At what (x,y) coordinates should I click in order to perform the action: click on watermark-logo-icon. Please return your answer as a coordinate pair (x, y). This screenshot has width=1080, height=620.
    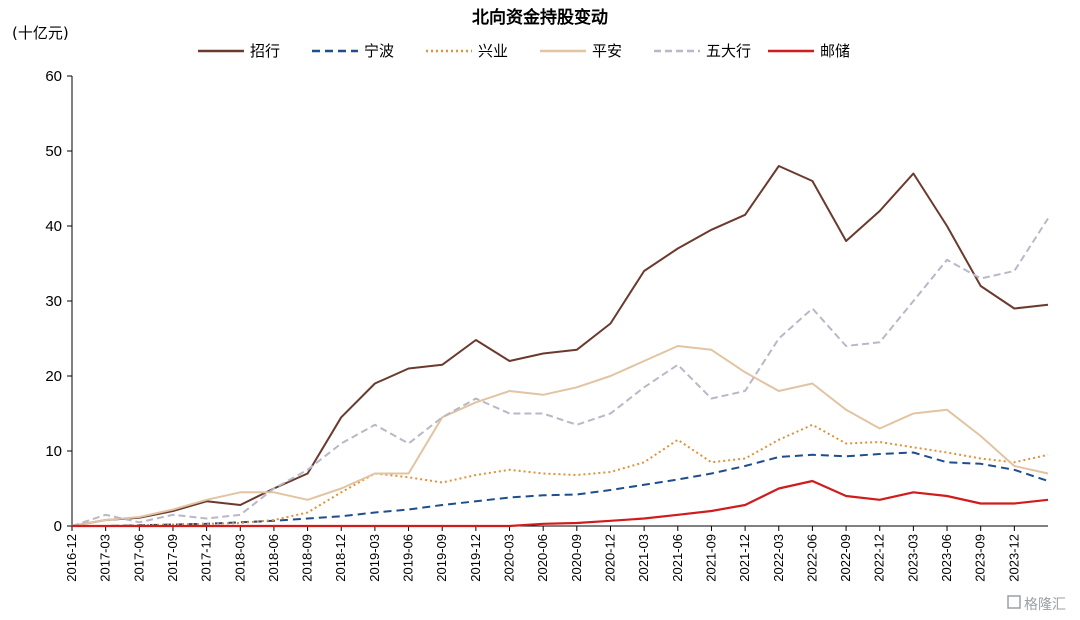
    Looking at the image, I should click on (1014, 602).